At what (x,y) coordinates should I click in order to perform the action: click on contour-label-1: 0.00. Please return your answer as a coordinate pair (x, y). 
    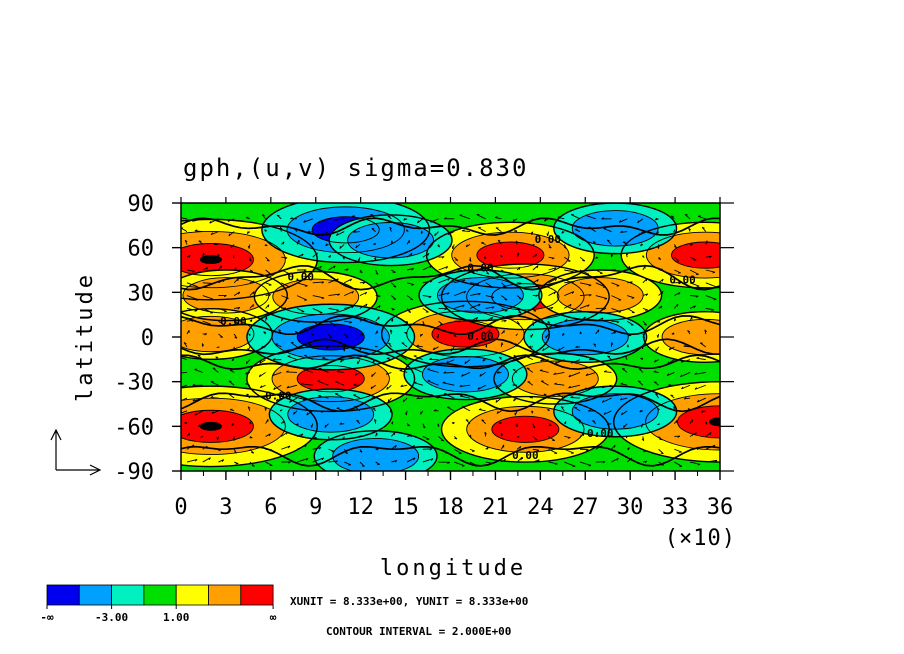
    Looking at the image, I should click on (301, 276).